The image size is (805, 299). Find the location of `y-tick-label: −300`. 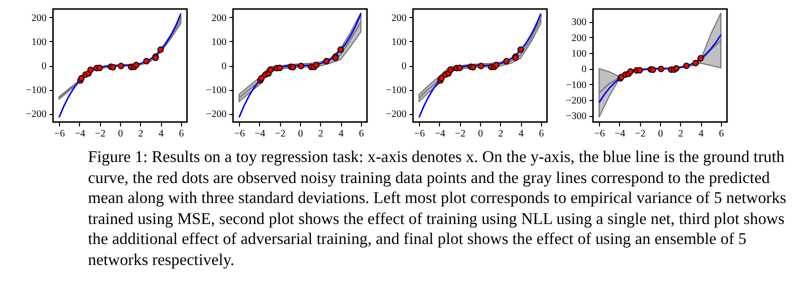

y-tick-label: −300 is located at coordinates (576, 116).